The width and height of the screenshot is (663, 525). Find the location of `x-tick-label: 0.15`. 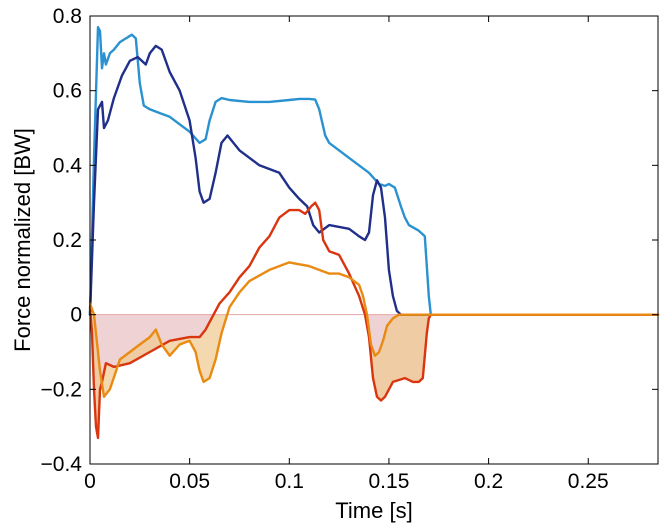

x-tick-label: 0.15 is located at coordinates (389, 481).